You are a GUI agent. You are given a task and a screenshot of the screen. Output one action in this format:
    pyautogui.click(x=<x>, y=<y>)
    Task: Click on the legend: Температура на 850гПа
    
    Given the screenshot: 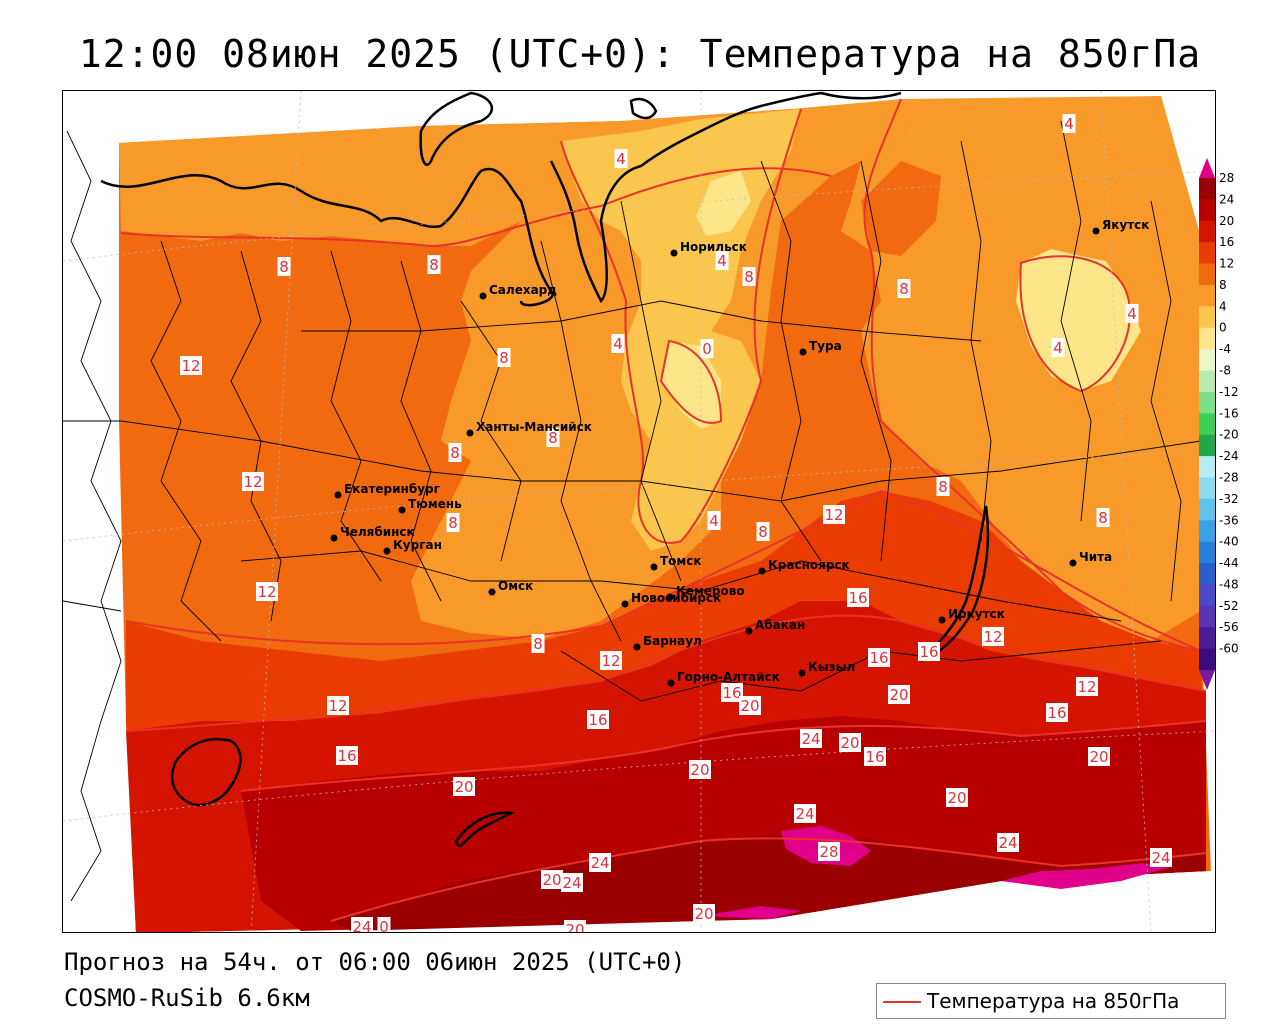 What is the action you would take?
    pyautogui.click(x=1051, y=1001)
    